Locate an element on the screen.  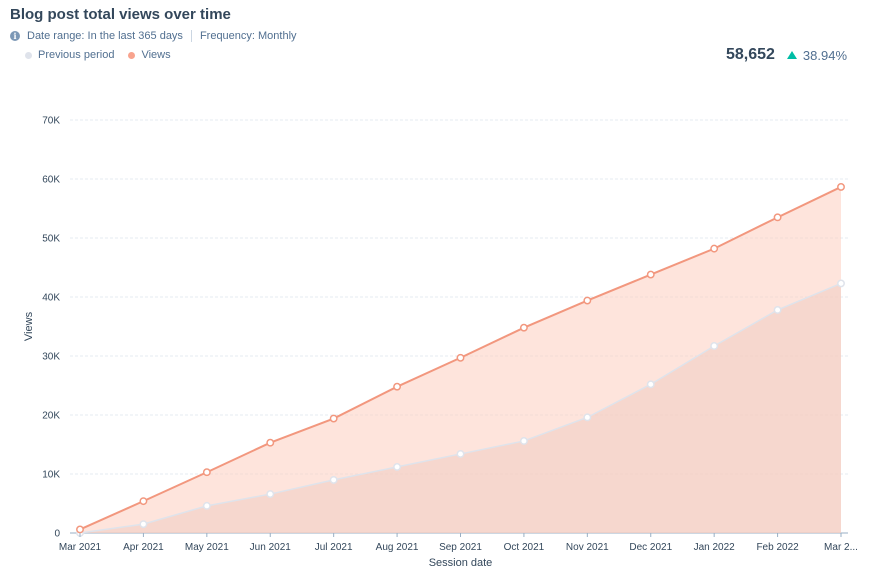
meta-divider is located at coordinates (191, 36).